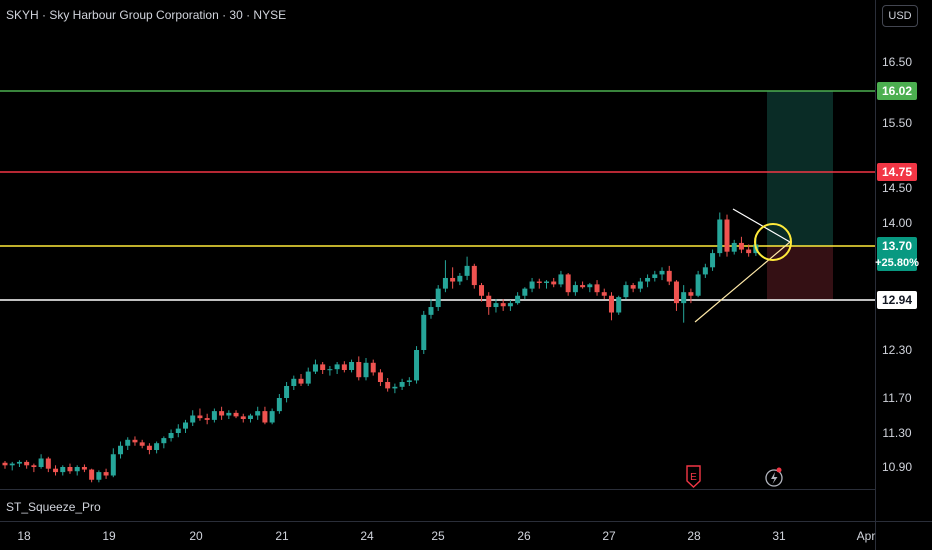 This screenshot has width=932, height=550. I want to click on price-level-tag-value: 12.94, so click(897, 300).